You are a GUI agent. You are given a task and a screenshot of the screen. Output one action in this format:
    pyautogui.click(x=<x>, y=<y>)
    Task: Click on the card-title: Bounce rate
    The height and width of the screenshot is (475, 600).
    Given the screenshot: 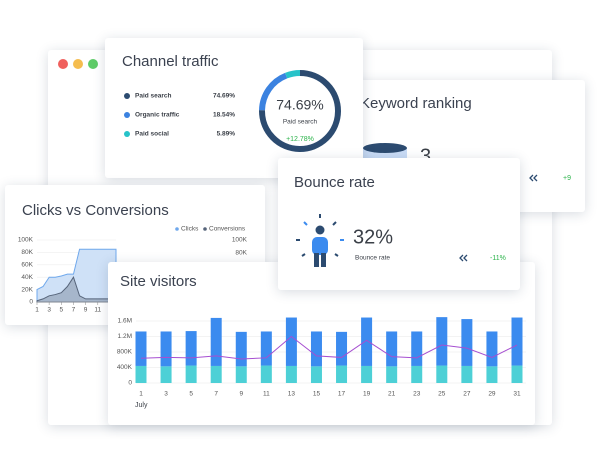 What is the action you would take?
    pyautogui.click(x=334, y=182)
    